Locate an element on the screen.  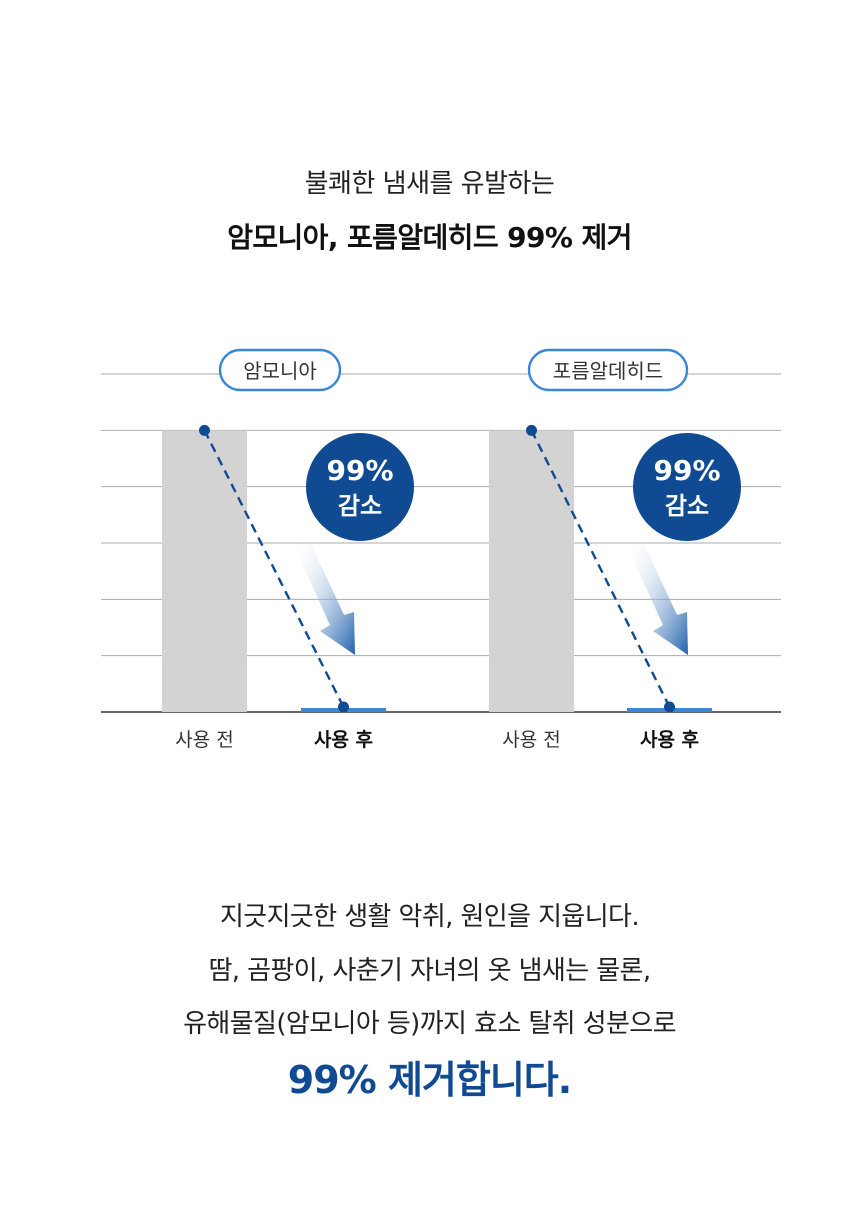
body-line3: 유해물질(암모니아 등)까지 효소 탈취 성분으로 is located at coordinates (429, 1024).